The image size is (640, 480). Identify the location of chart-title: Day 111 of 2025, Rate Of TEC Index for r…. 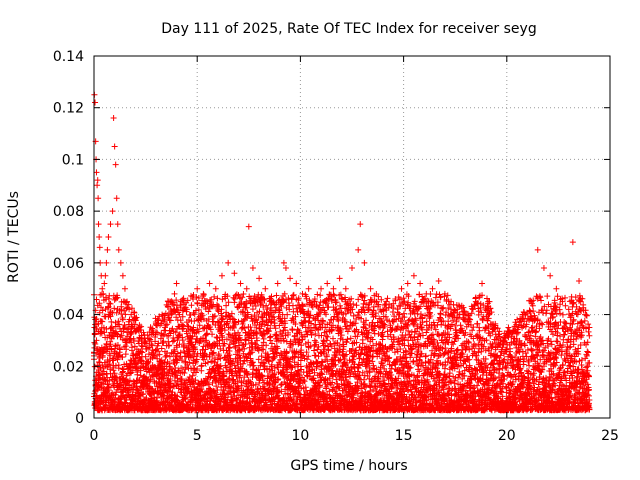
(348, 29).